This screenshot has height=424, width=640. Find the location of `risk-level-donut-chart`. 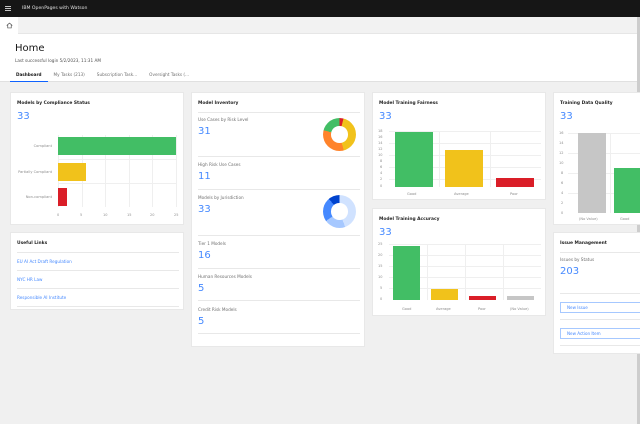

risk-level-donut-chart is located at coordinates (339, 134).